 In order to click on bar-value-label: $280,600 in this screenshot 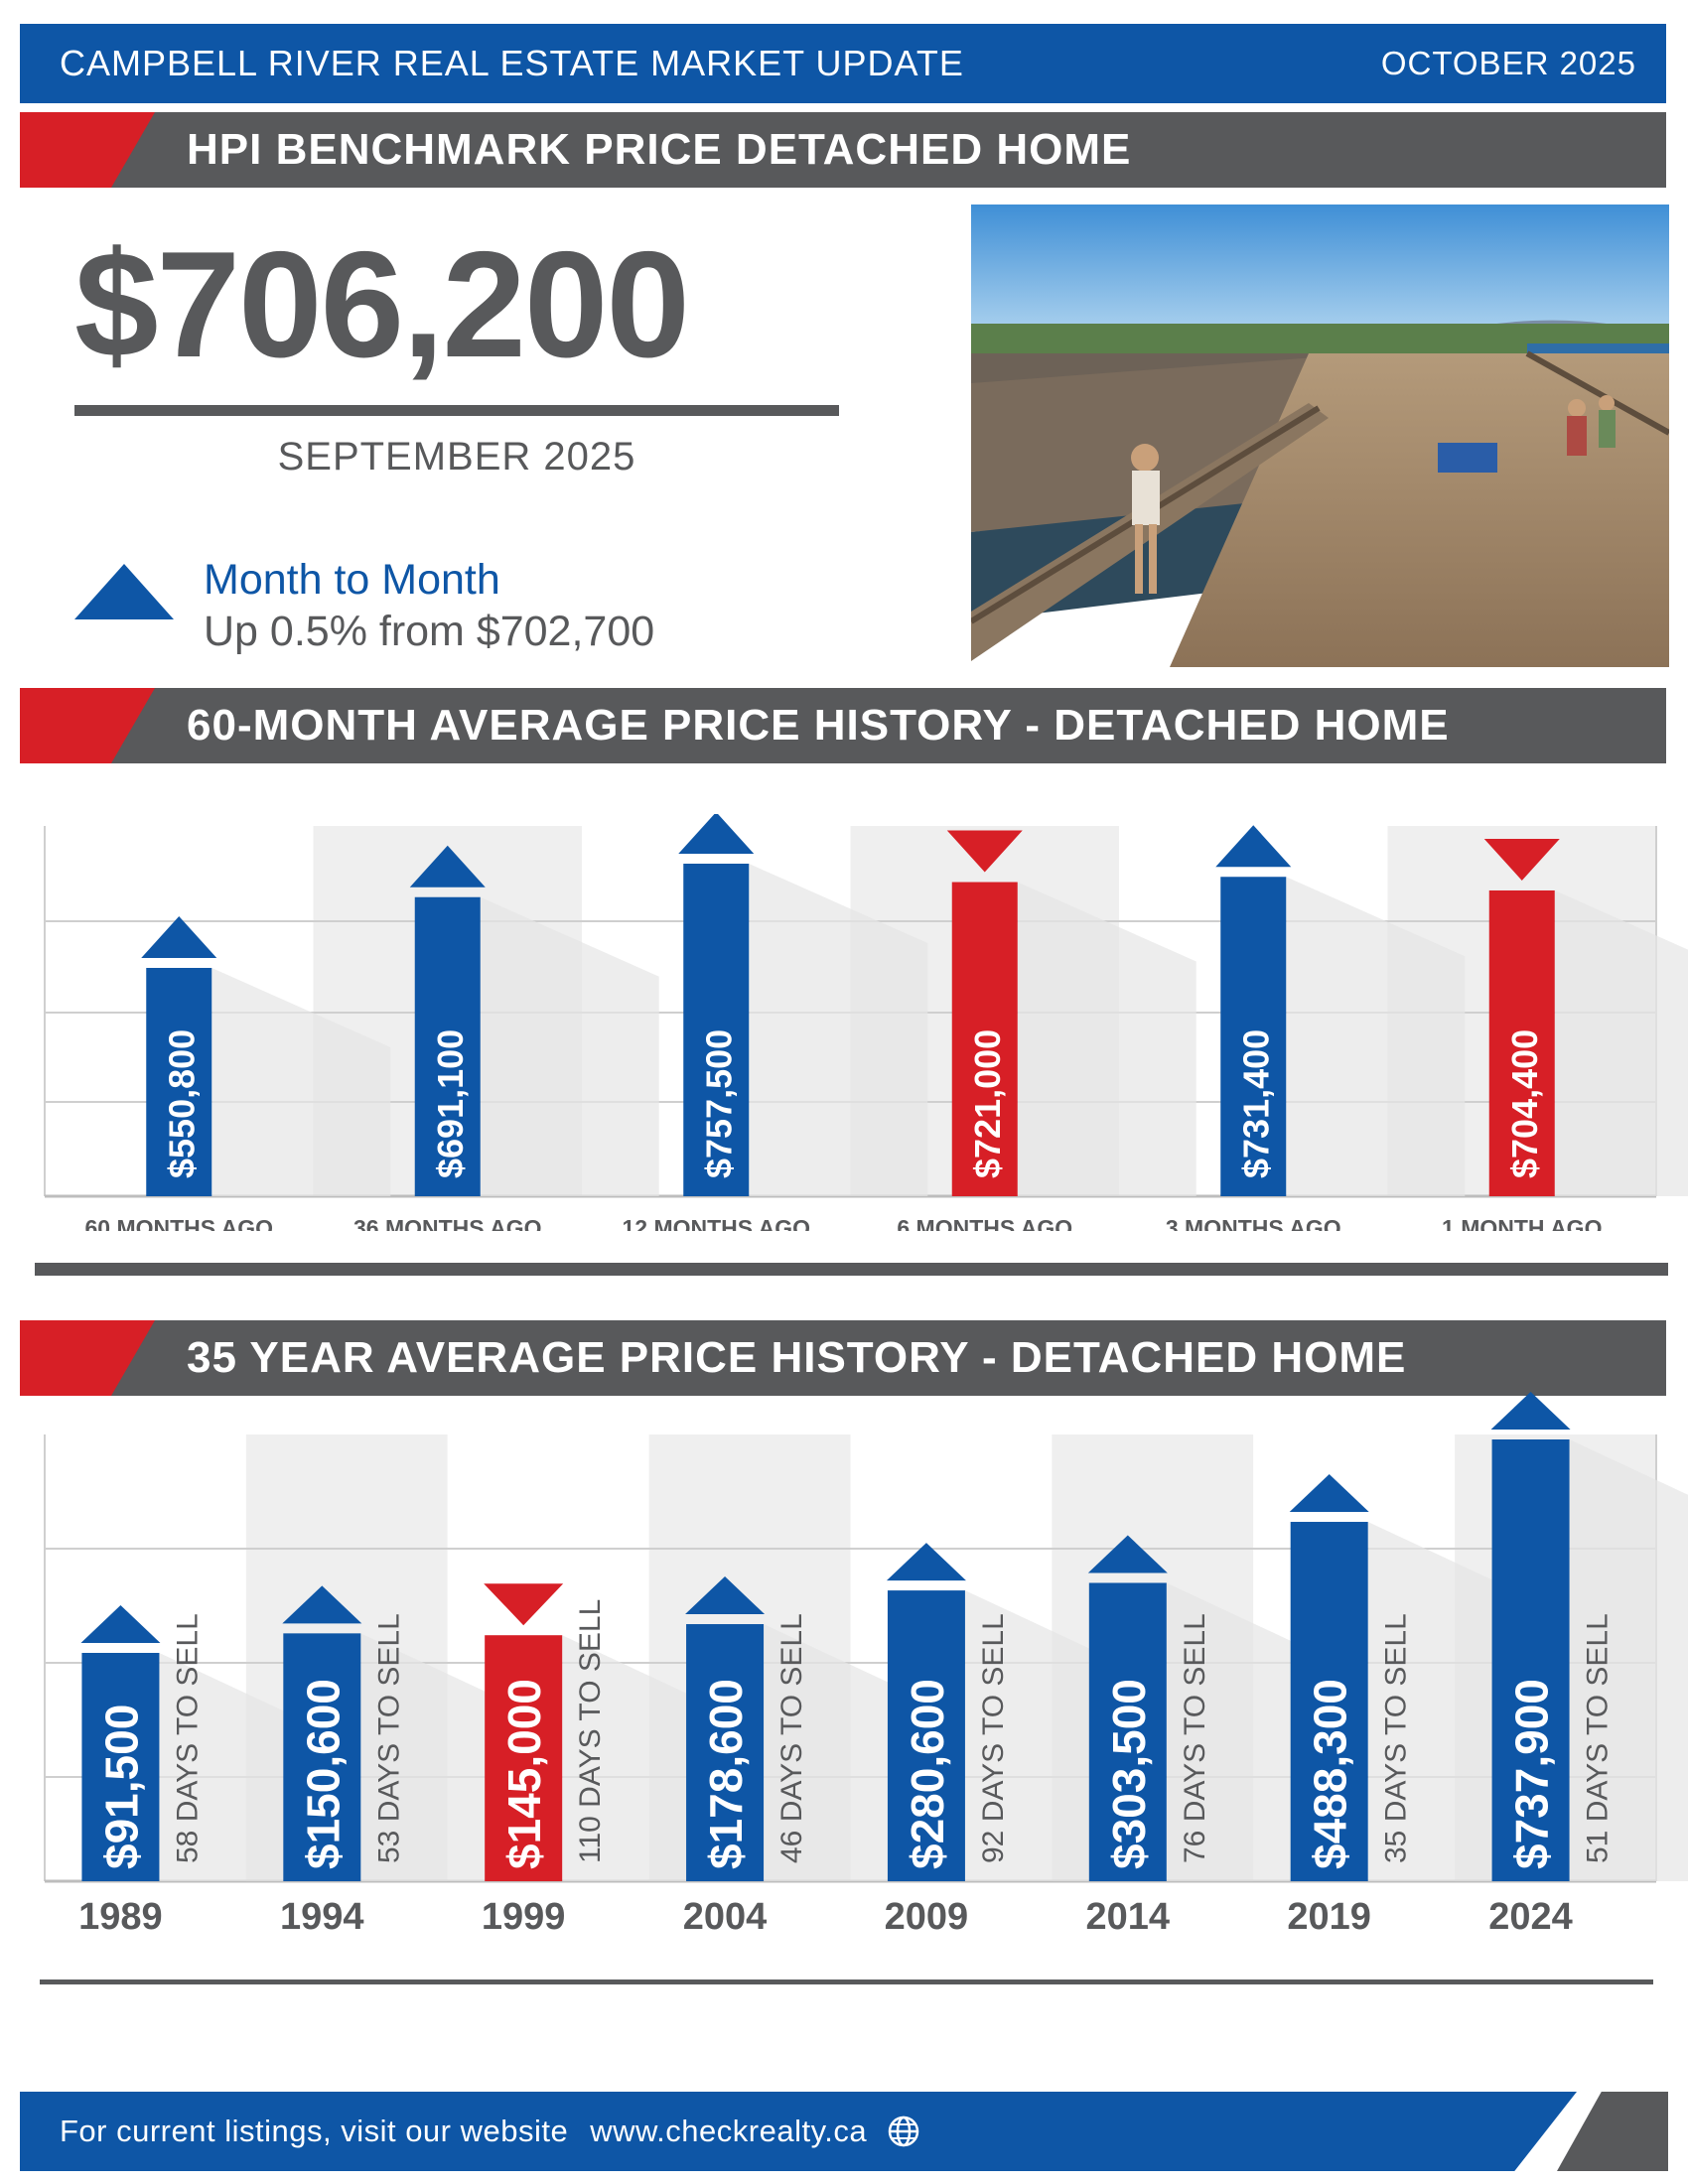, I will do `click(927, 1774)`.